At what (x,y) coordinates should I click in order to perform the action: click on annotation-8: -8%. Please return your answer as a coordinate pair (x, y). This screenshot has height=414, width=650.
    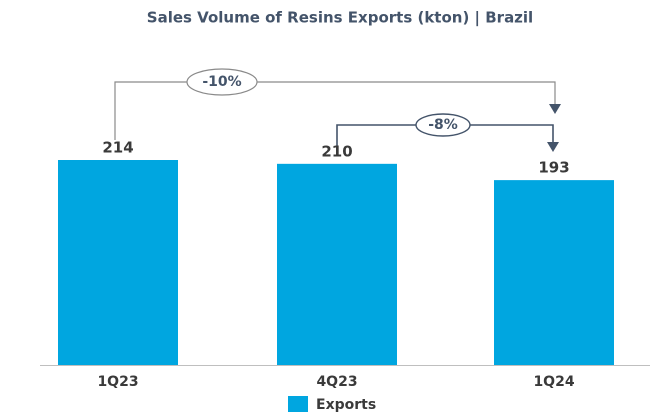
    Looking at the image, I should click on (447, 132).